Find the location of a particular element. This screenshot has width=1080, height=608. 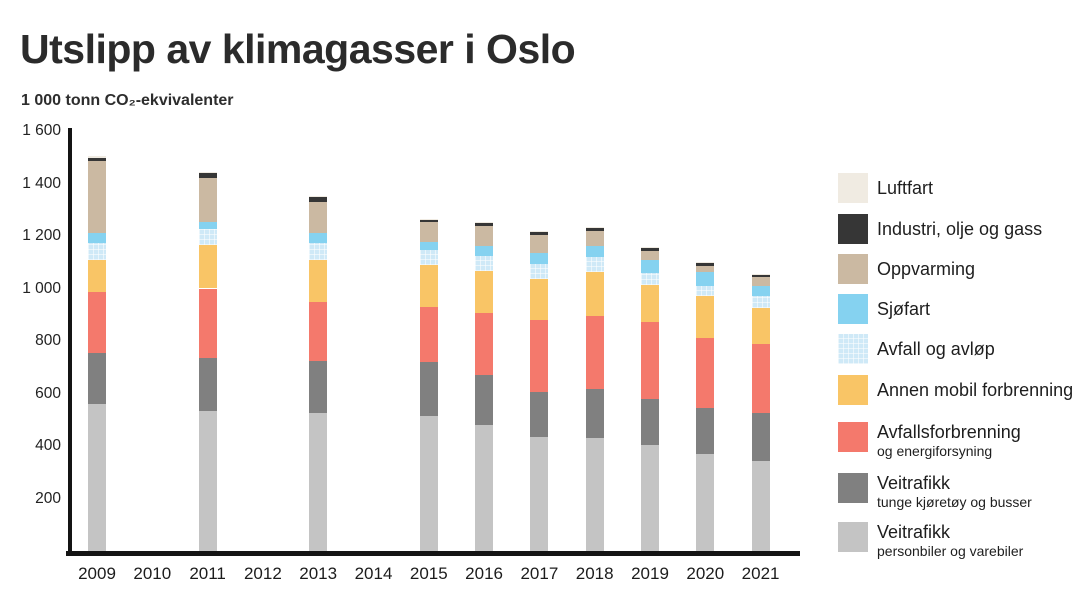

legend-sublabel: personbiler og varebiler is located at coordinates (950, 551).